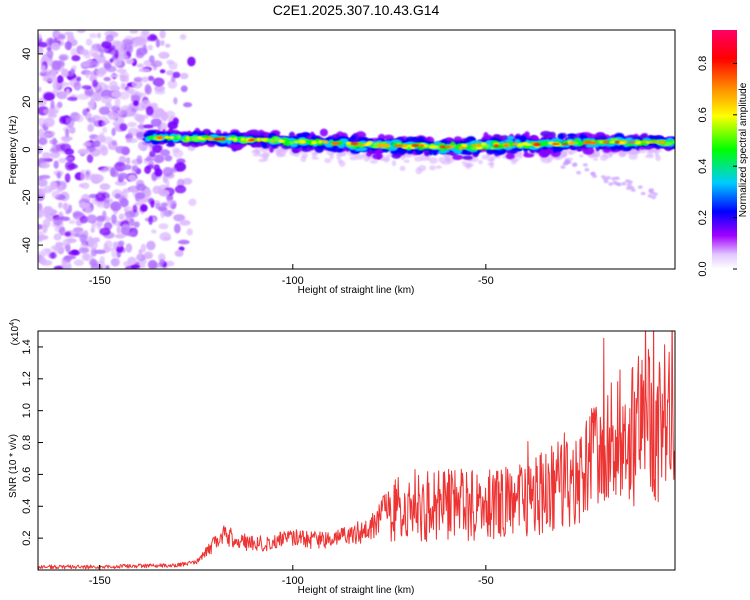  Describe the element at coordinates (703, 268) in the screenshot. I see `colorbar-tick-label: 0.0` at that location.